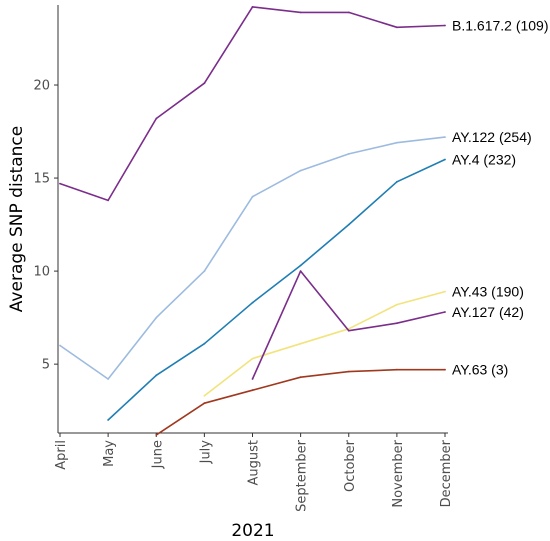 The image size is (550, 541). Describe the element at coordinates (492, 137) in the screenshot. I see `series-label: AY.122 (254)` at that location.